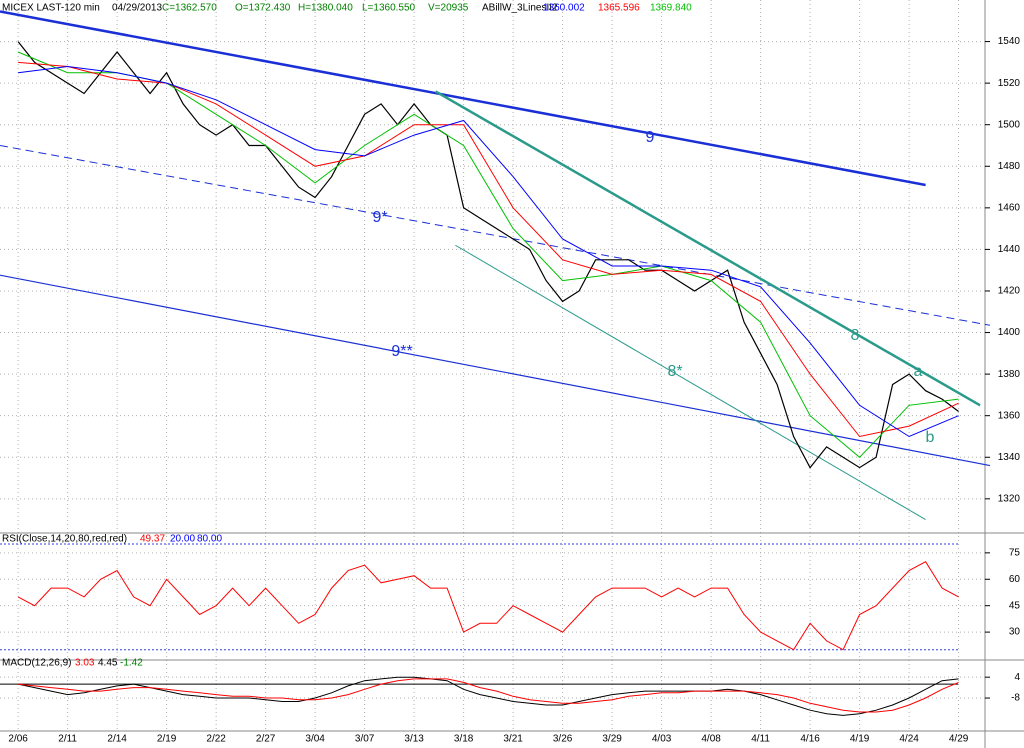  What do you see at coordinates (64, 539) in the screenshot?
I see `header-text: RSI(Close,14,20,80,red,red)` at bounding box center [64, 539].